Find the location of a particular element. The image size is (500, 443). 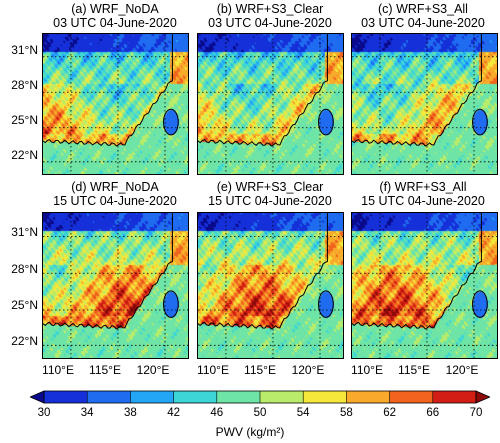

colorbar is located at coordinates (260, 397).